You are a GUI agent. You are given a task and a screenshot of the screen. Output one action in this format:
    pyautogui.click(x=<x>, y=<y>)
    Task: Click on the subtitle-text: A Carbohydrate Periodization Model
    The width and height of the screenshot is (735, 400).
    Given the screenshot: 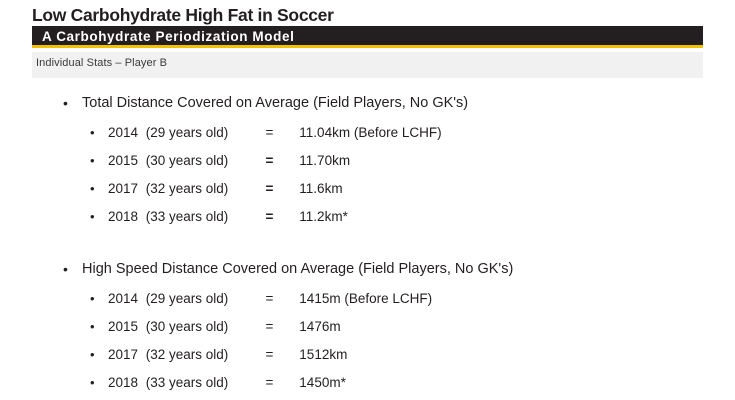 What is the action you would take?
    pyautogui.click(x=168, y=36)
    